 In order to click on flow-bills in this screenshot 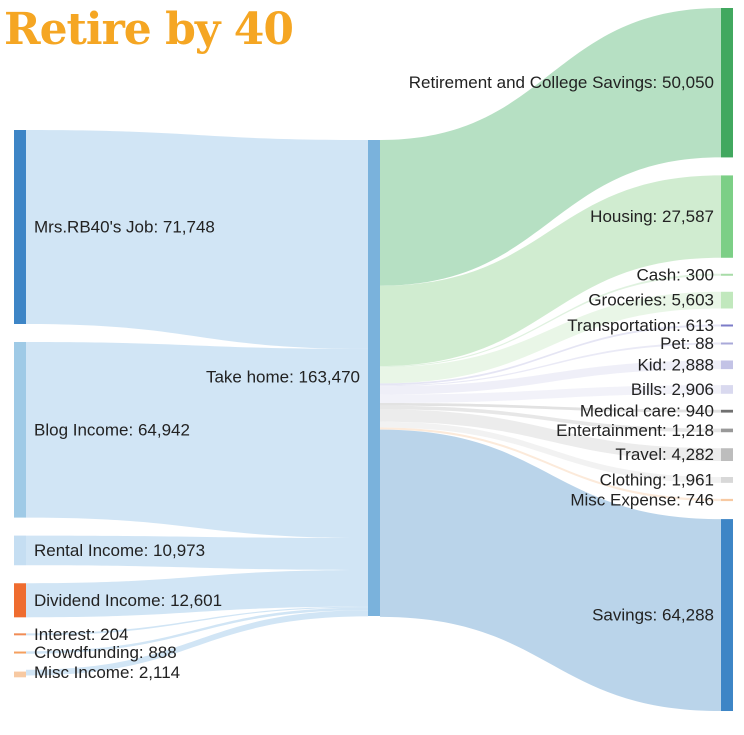, I will do `click(550, 394)`.